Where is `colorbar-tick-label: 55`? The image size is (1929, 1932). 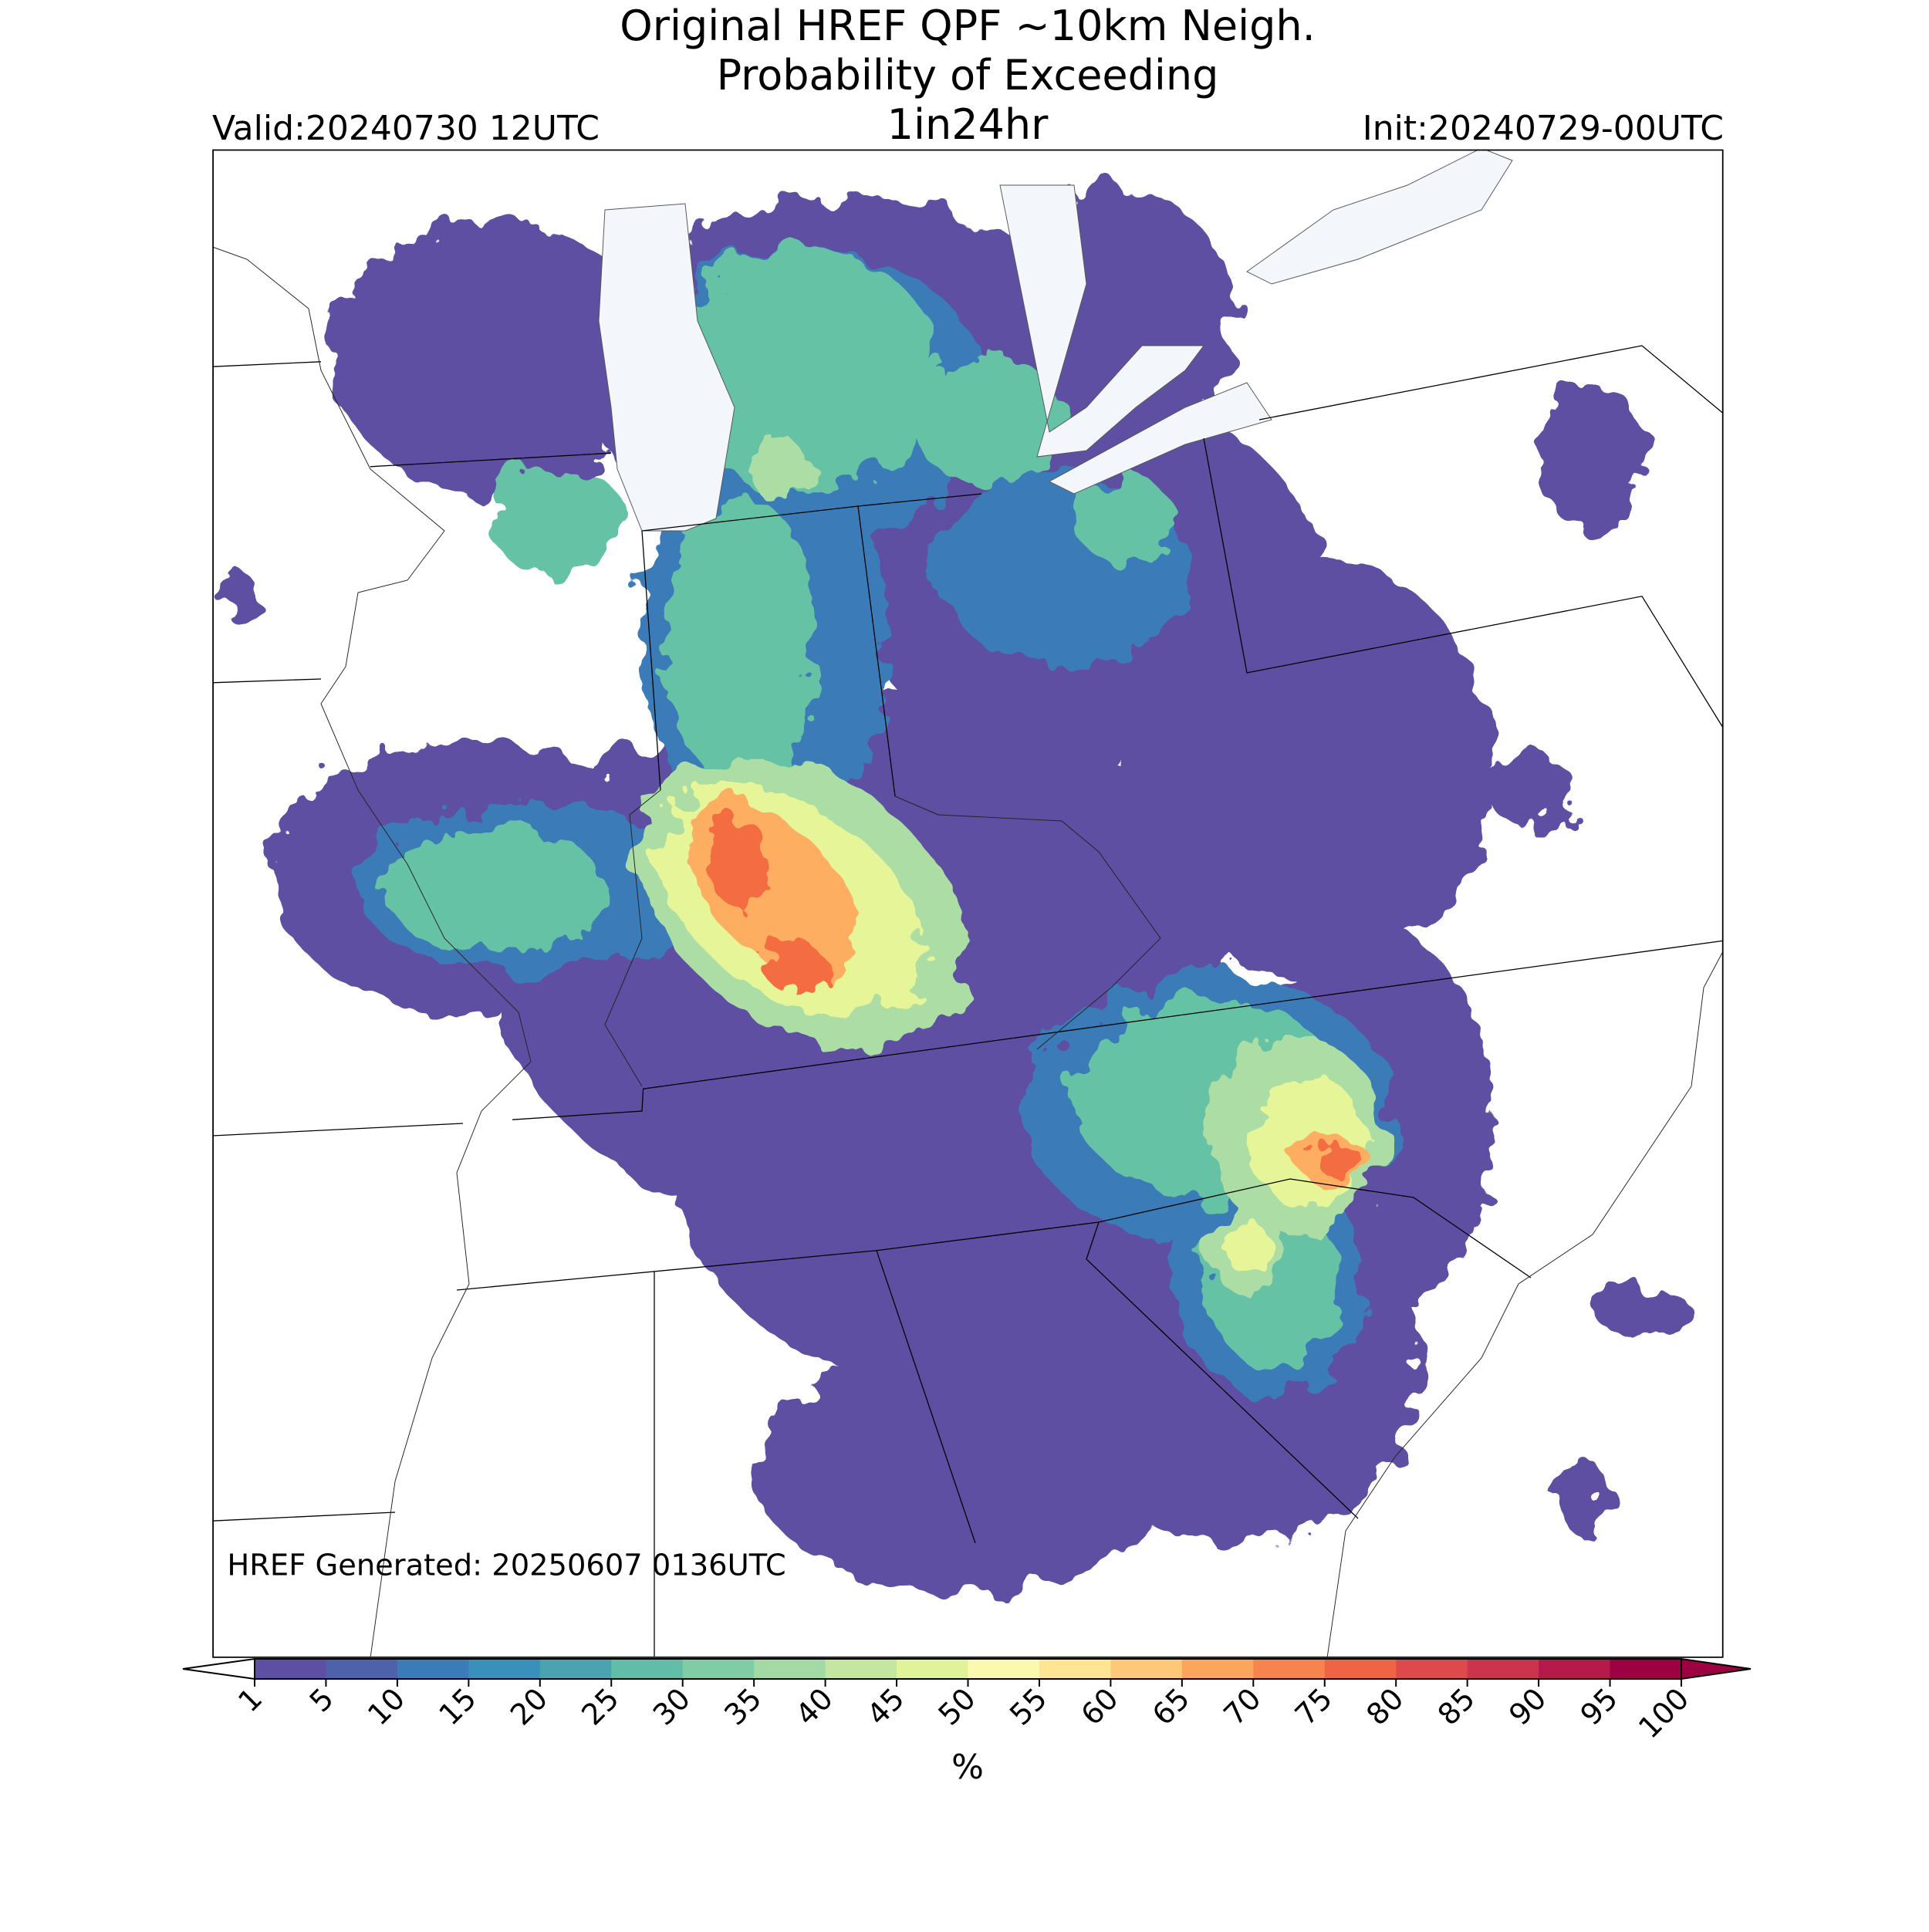
colorbar-tick-label: 55 is located at coordinates (1028, 1706).